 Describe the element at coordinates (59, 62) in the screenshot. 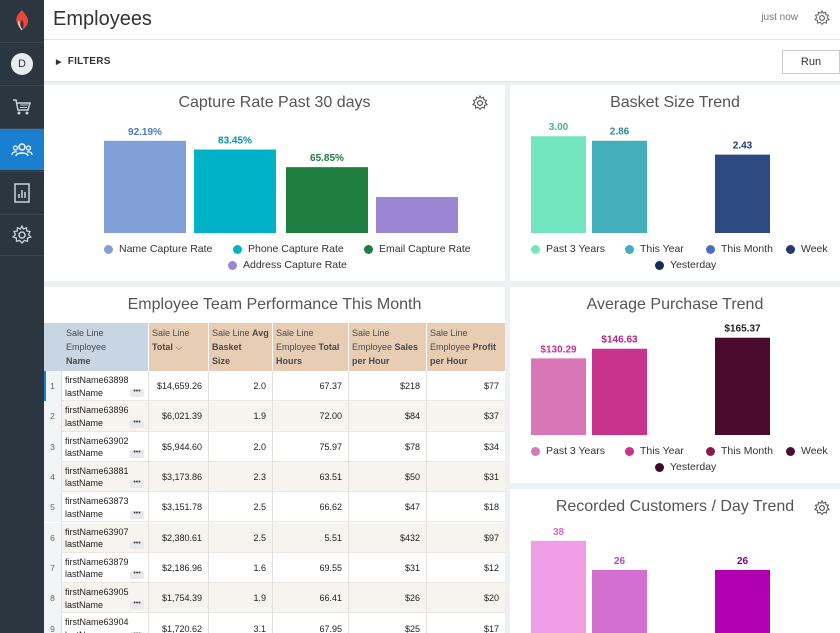

I see `caret-right-icon: ▶` at that location.